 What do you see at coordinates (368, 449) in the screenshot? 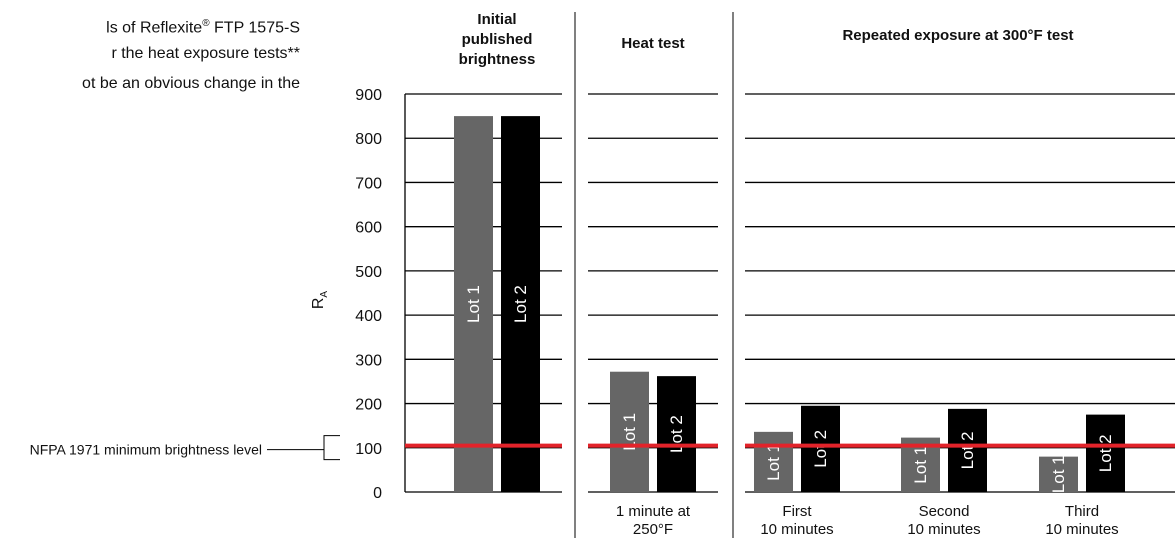
I see `y-tick-label: 100` at bounding box center [368, 449].